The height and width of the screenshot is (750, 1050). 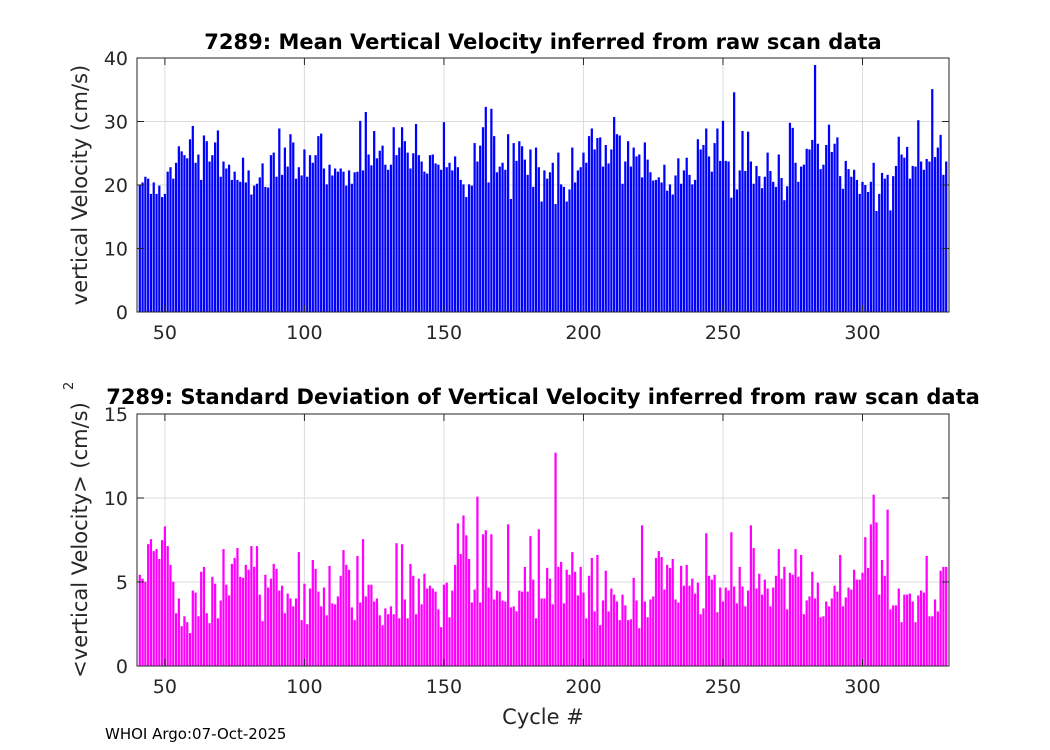 I want to click on x-tick-label: 150, so click(x=444, y=333).